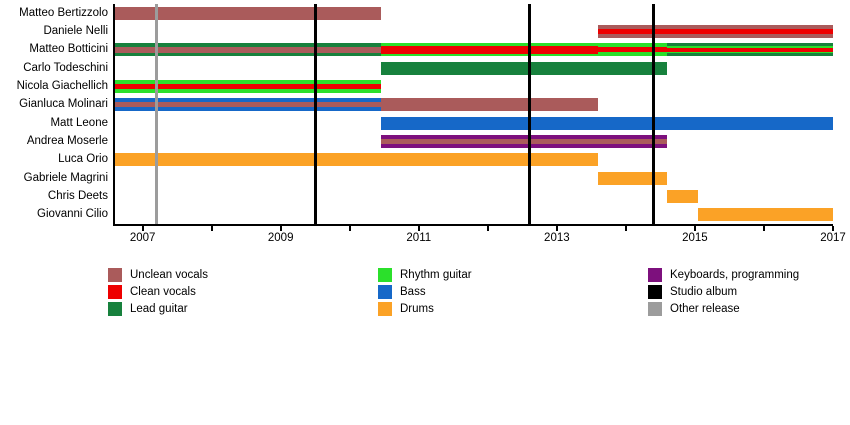  What do you see at coordinates (508, 309) in the screenshot?
I see `legend-item: Drums` at bounding box center [508, 309].